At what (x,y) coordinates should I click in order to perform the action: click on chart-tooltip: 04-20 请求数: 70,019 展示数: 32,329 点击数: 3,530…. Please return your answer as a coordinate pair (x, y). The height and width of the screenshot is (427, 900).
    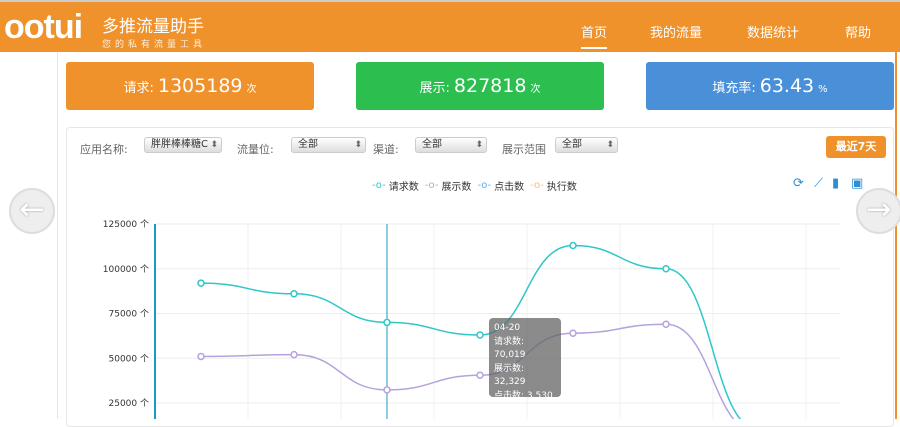
    Looking at the image, I should click on (525, 366).